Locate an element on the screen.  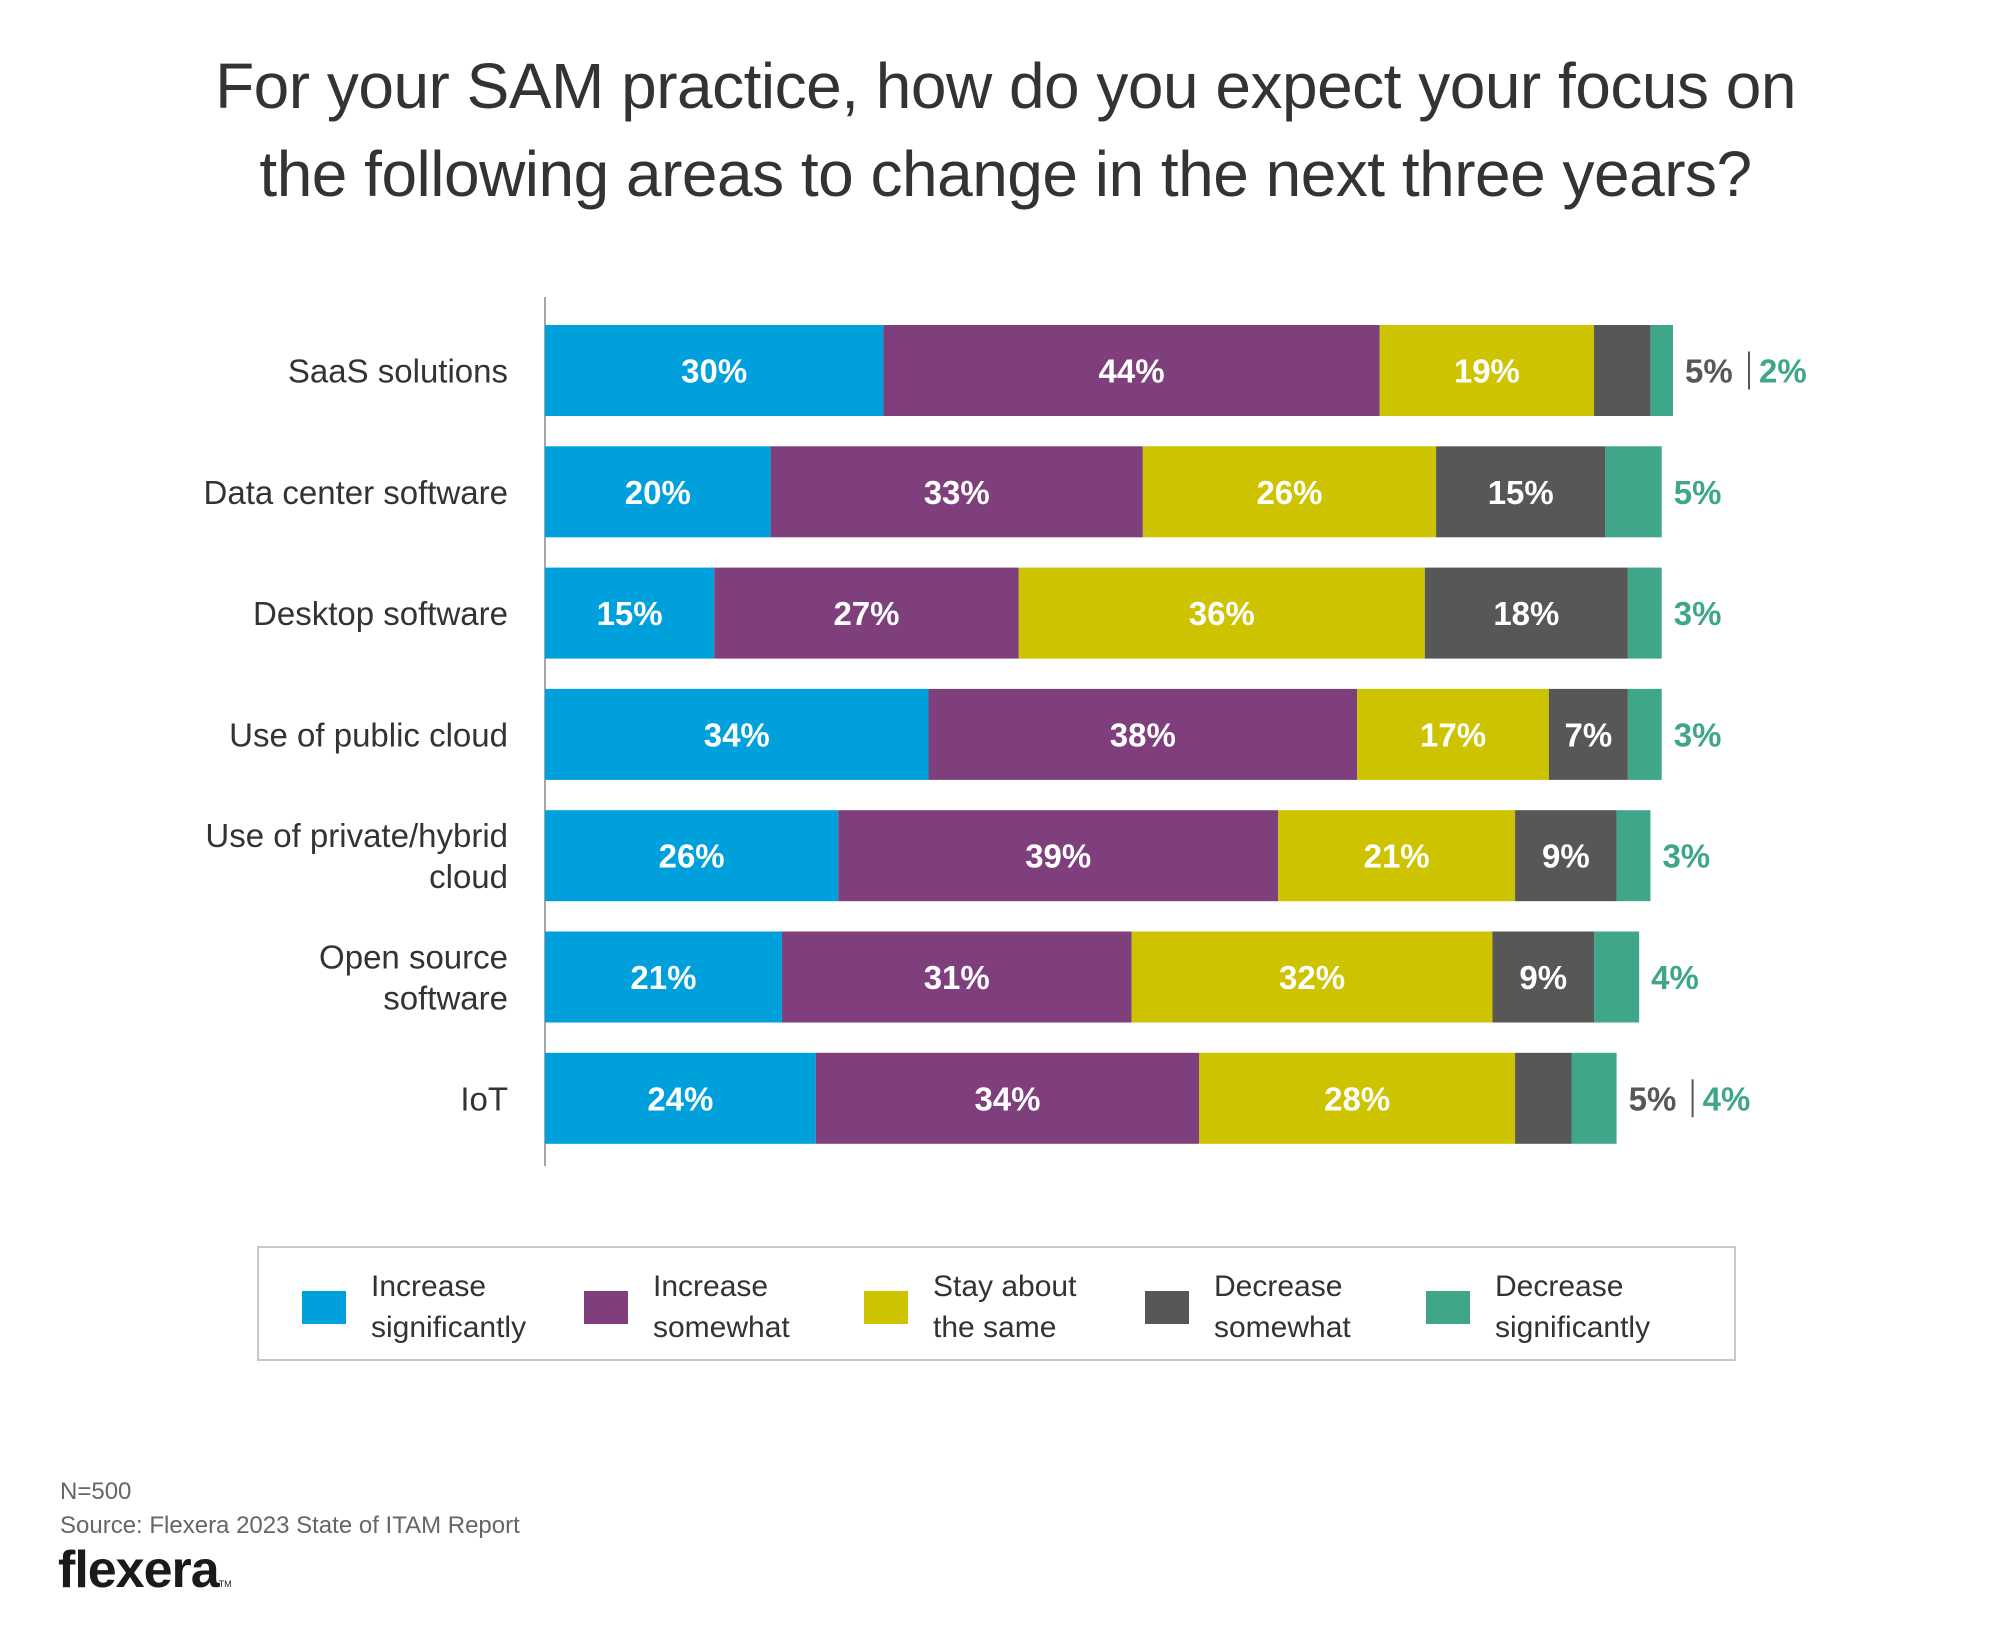
bar-value-label: 33% is located at coordinates (957, 492).